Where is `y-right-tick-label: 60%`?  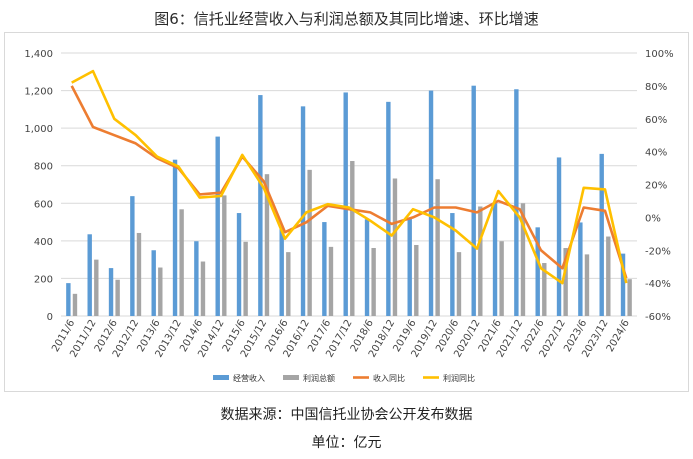
y-right-tick-label: 60% is located at coordinates (656, 120).